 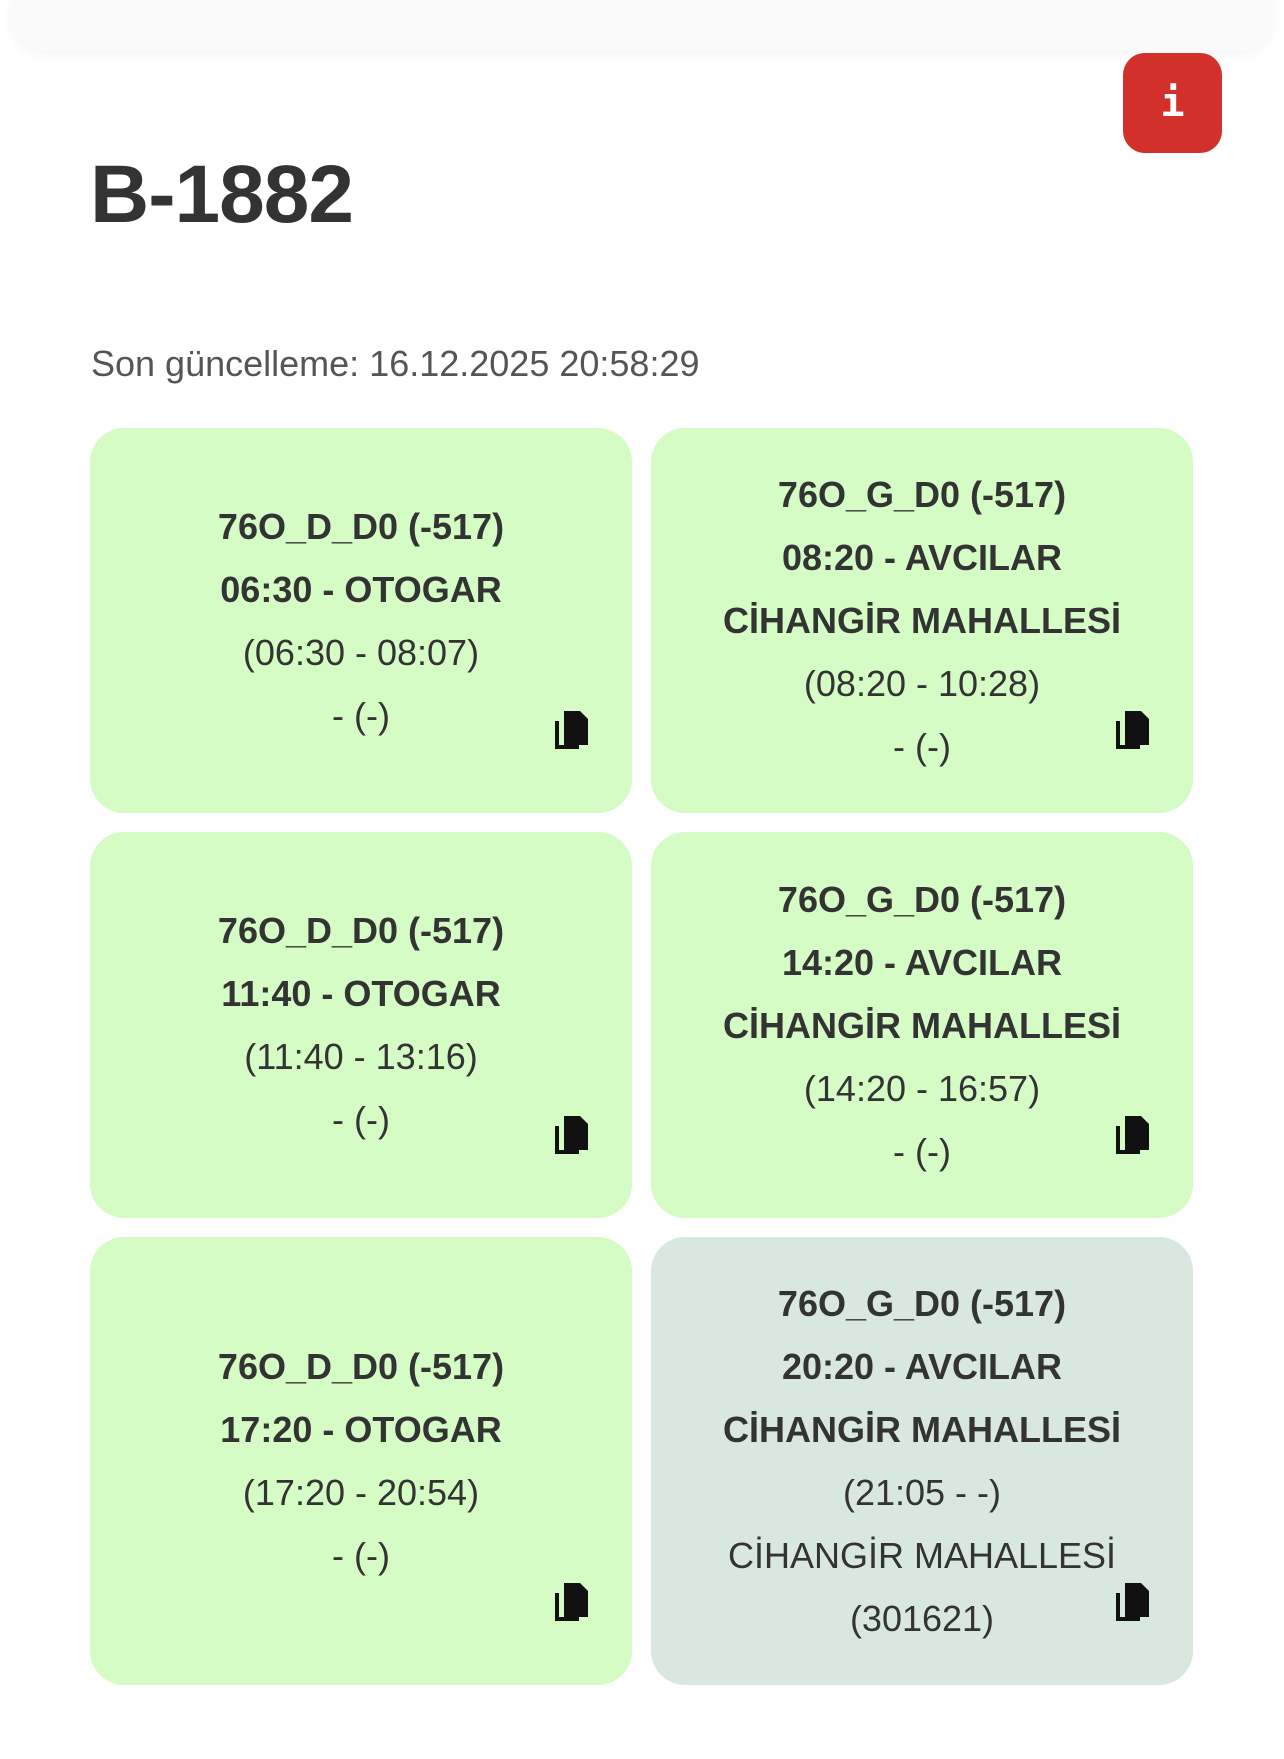 I want to click on last-updated: Son güncelleme: 16.12.2025 20:58:29, so click(x=400, y=364).